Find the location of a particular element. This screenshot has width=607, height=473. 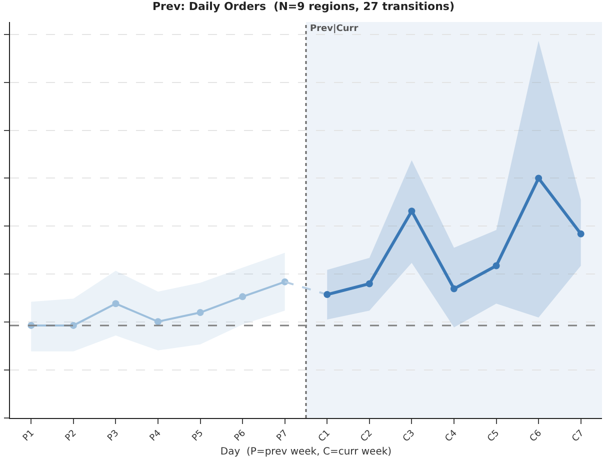

x-tick-label: C7 is located at coordinates (578, 436).